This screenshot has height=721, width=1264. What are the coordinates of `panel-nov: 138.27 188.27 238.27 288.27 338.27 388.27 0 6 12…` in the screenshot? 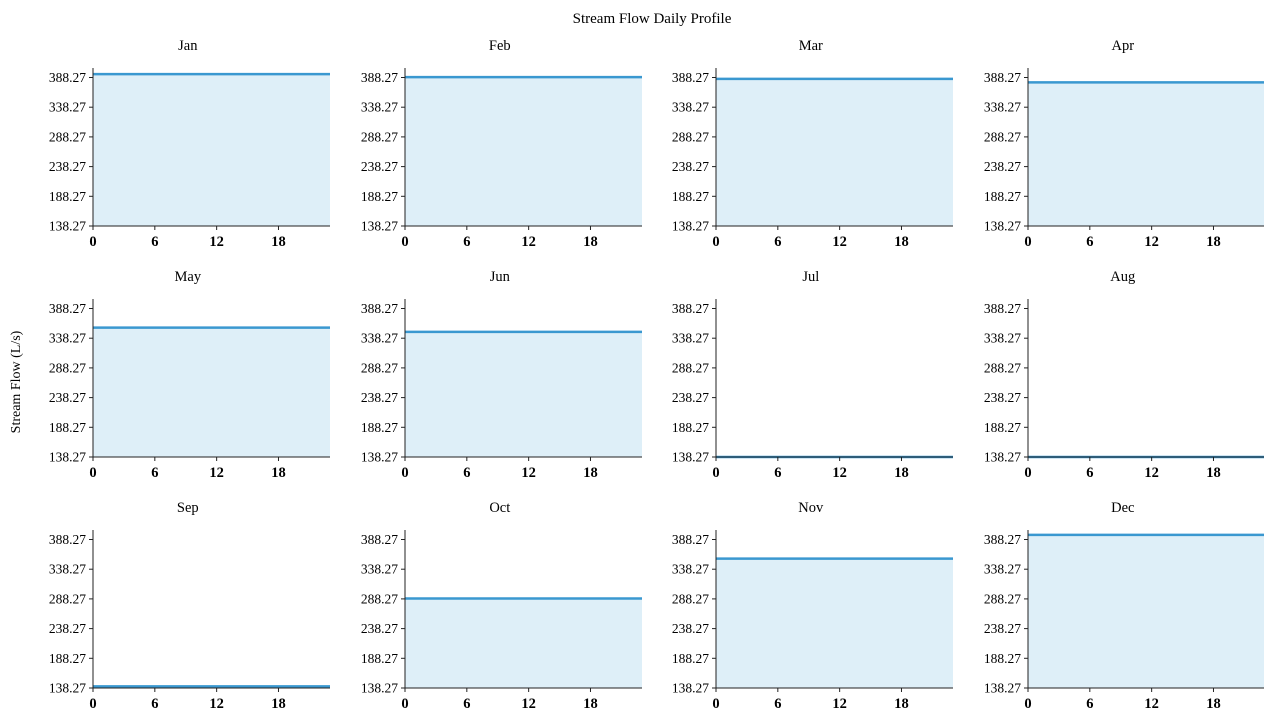 It's located at (812, 606).